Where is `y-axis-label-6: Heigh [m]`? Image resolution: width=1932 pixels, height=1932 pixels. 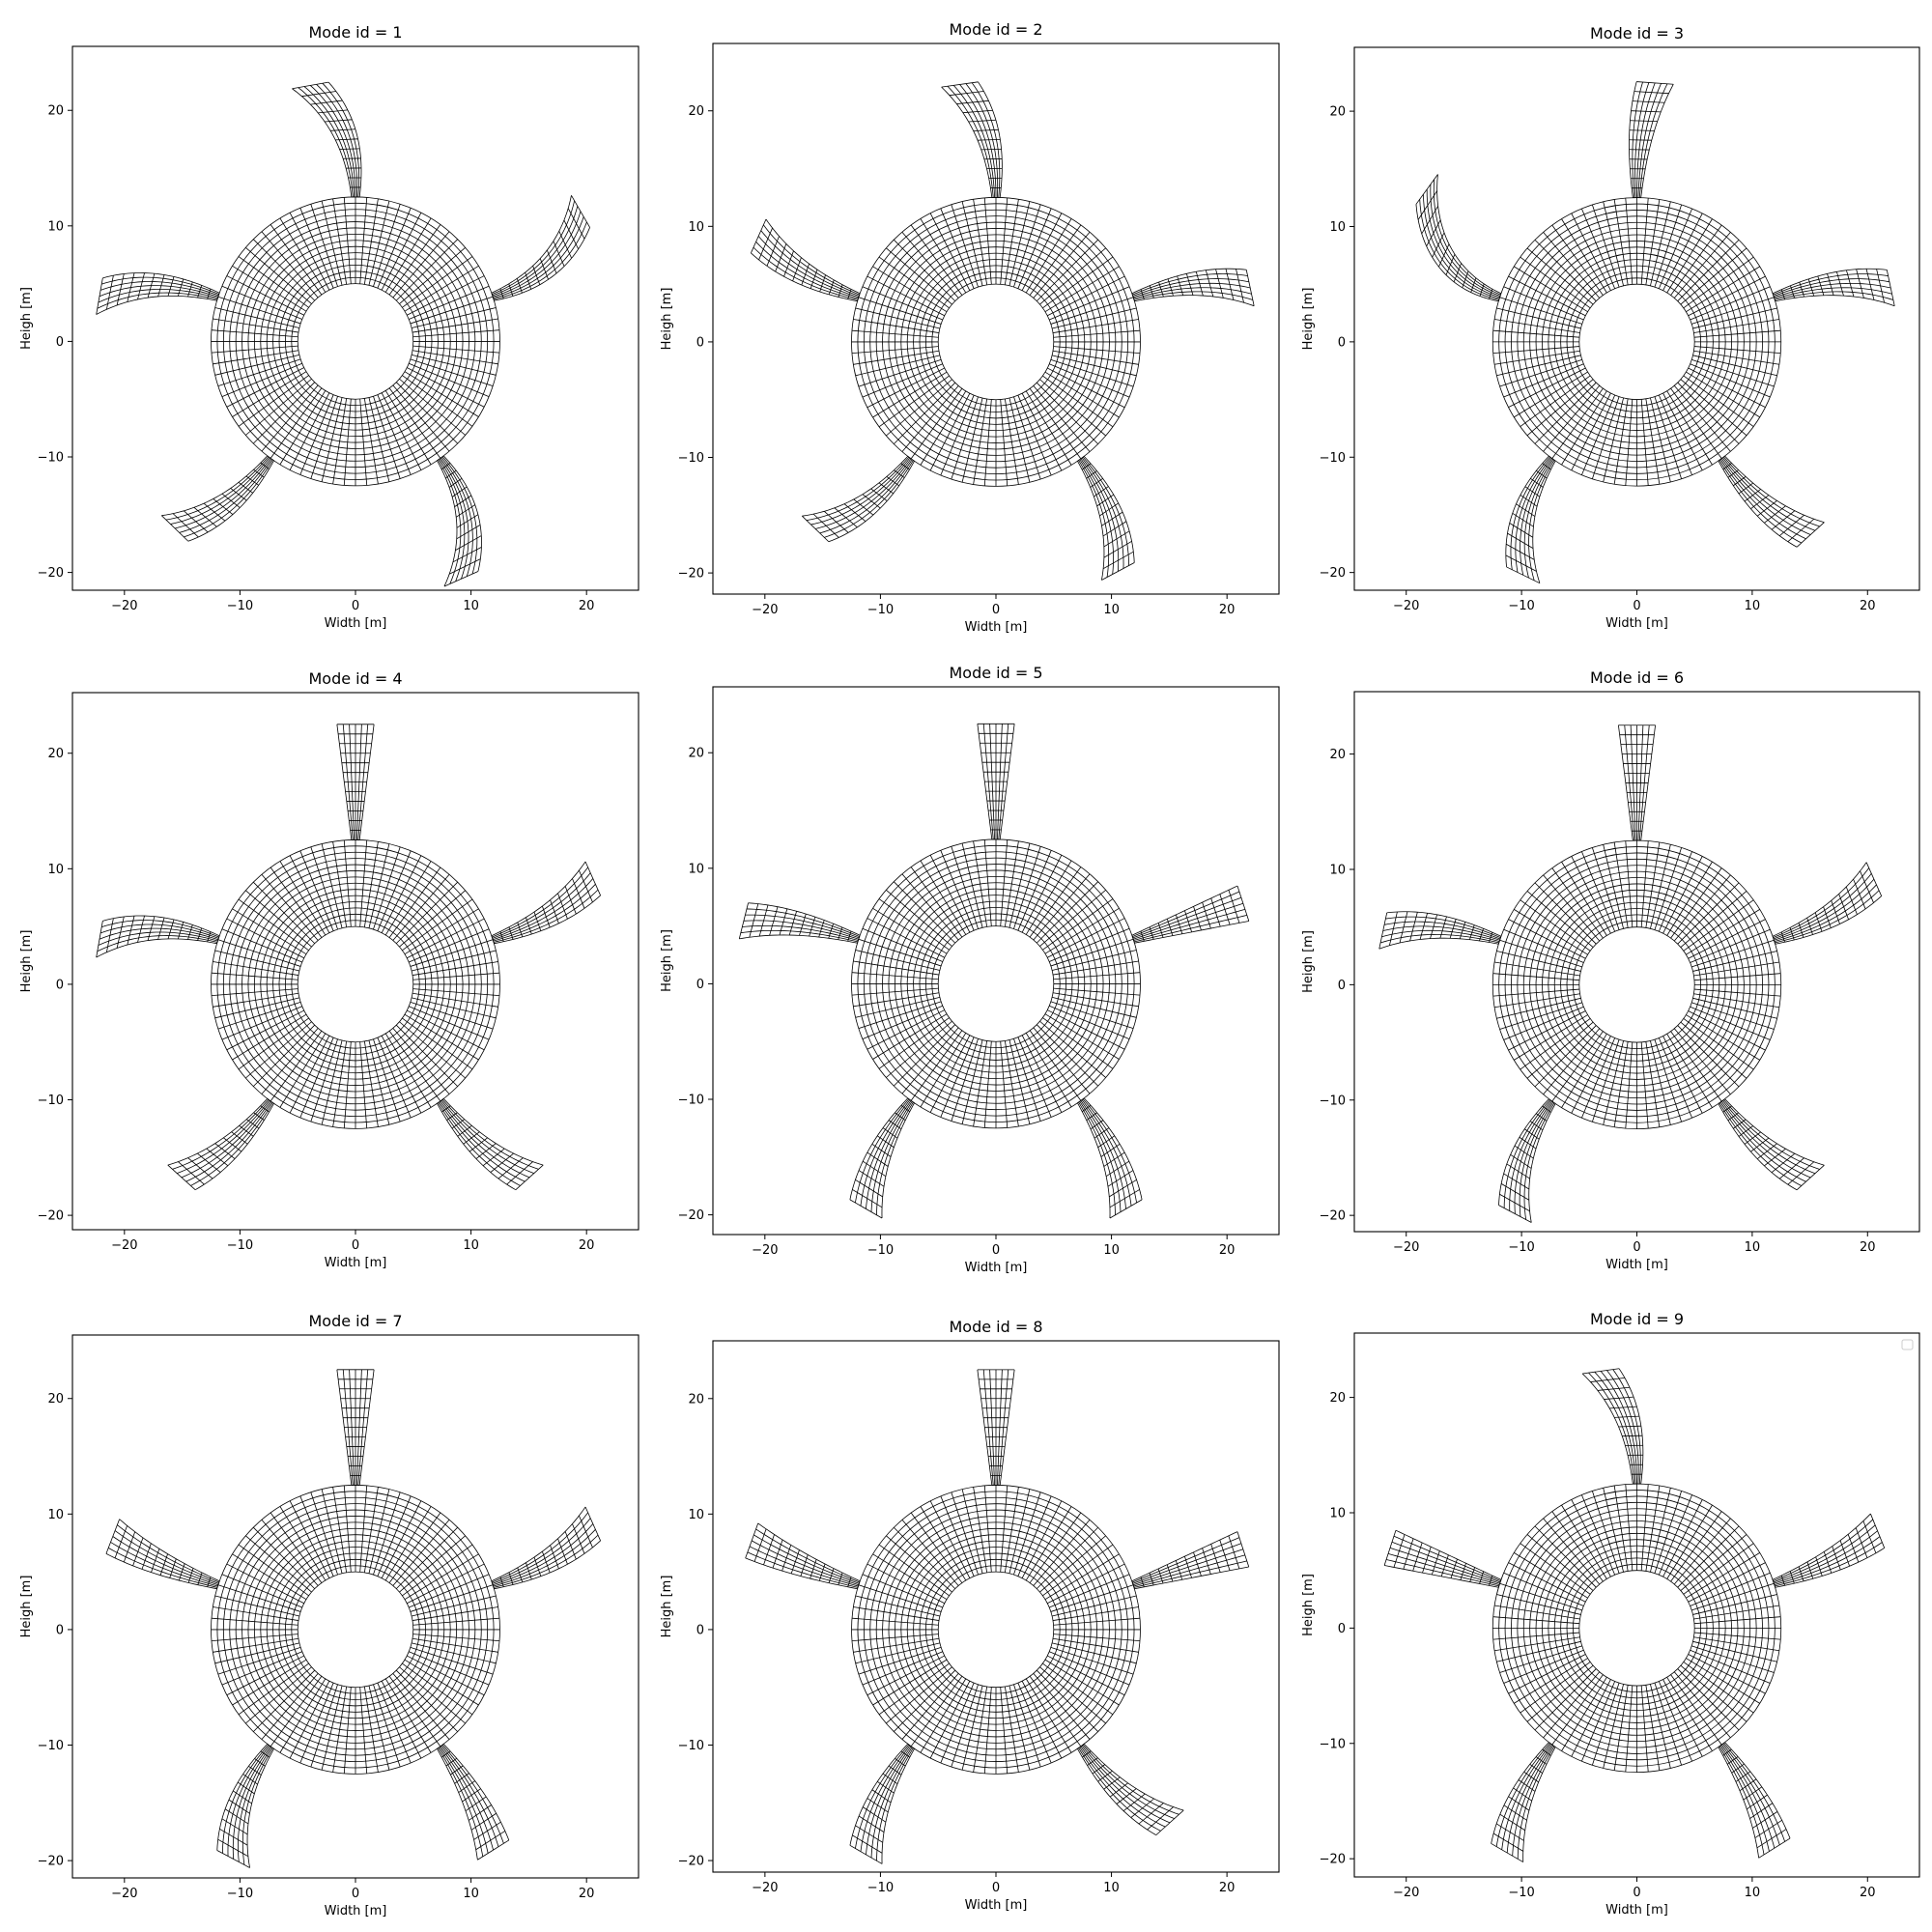 y-axis-label-6: Heigh [m] is located at coordinates (1308, 961).